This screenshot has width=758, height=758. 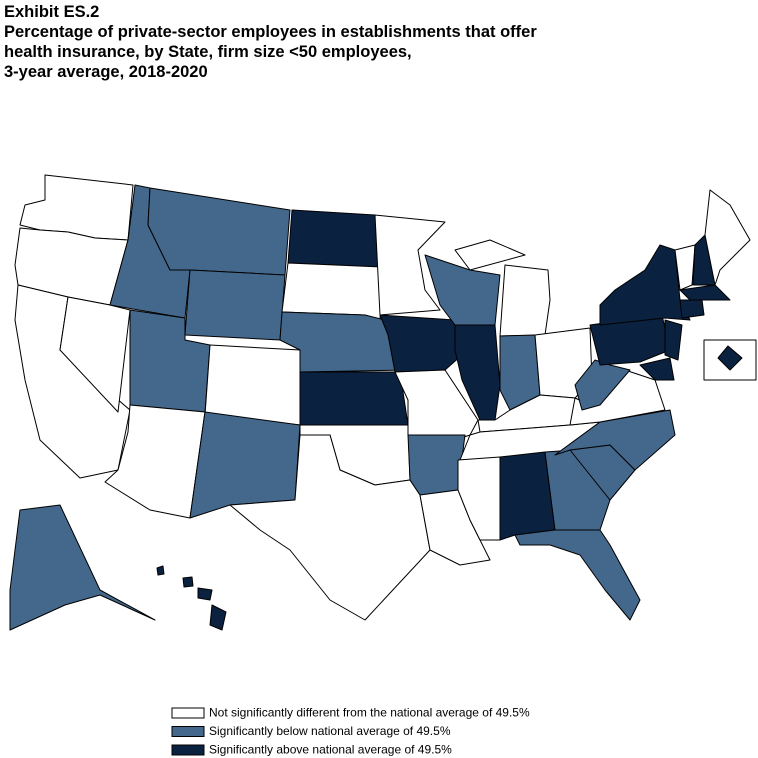 I want to click on exhibit-label: Exhibit ES.2, so click(x=52, y=12).